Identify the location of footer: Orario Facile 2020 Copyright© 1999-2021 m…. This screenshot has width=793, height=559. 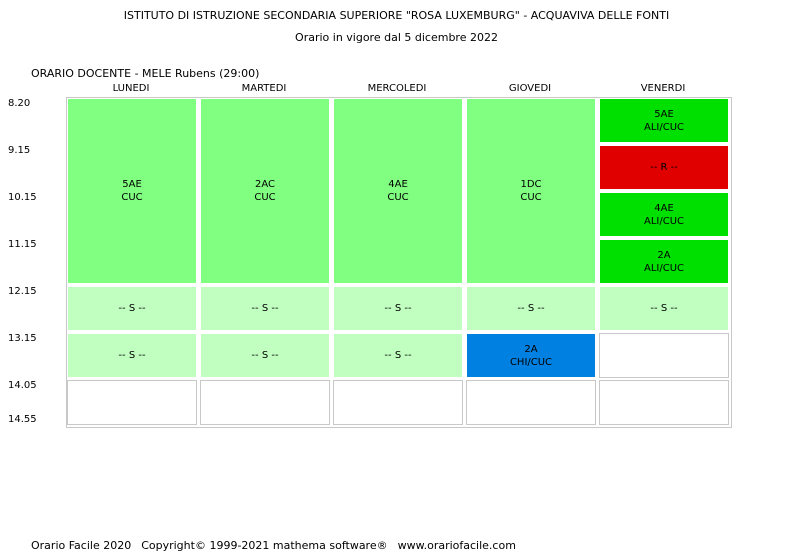
(278, 545).